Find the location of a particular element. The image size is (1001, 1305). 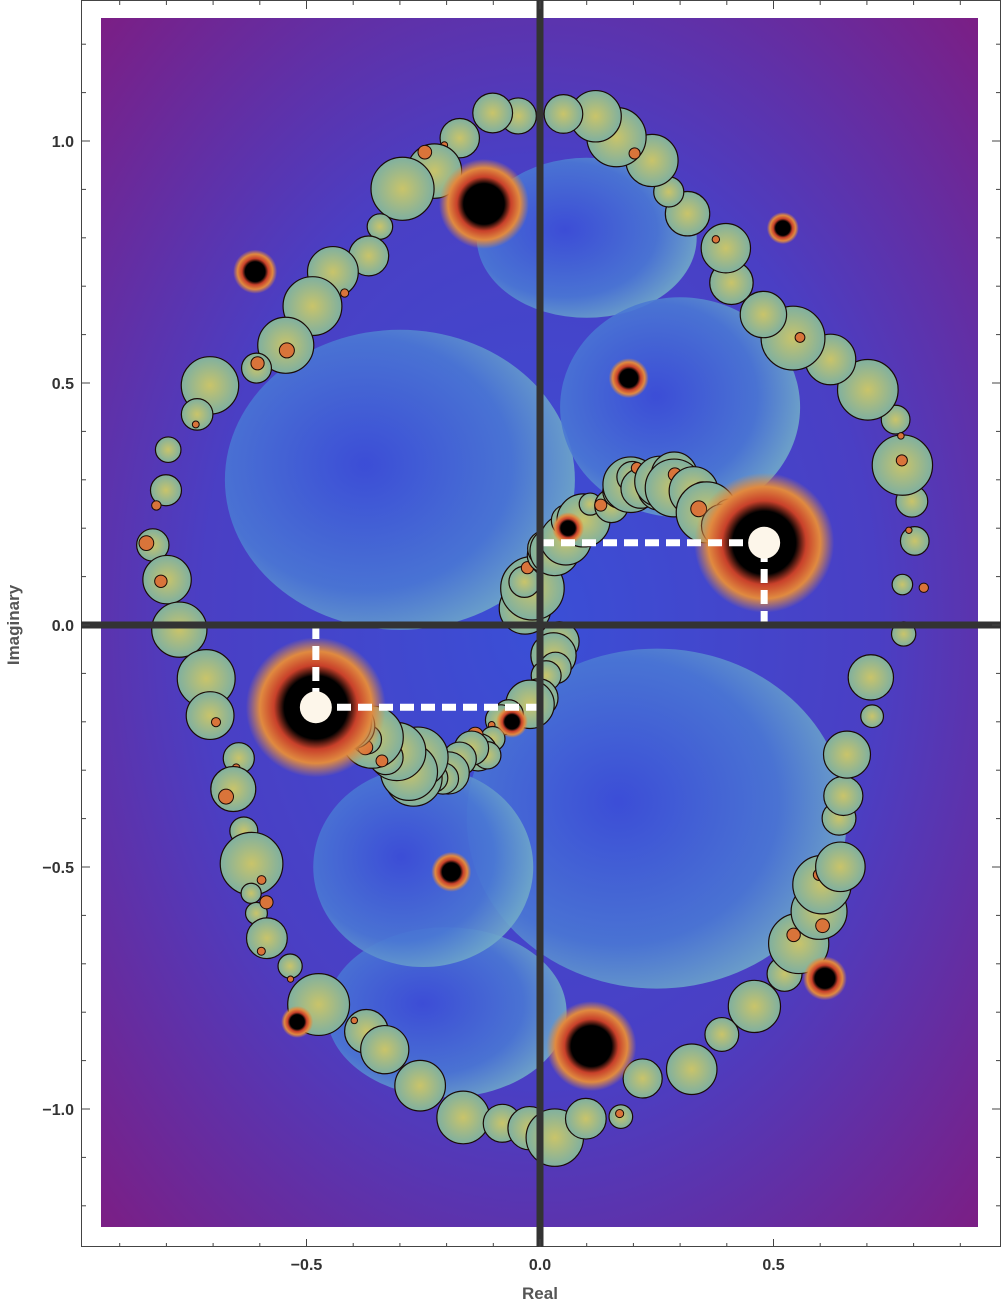

y-tick-label: 0.0 is located at coordinates (63, 626).